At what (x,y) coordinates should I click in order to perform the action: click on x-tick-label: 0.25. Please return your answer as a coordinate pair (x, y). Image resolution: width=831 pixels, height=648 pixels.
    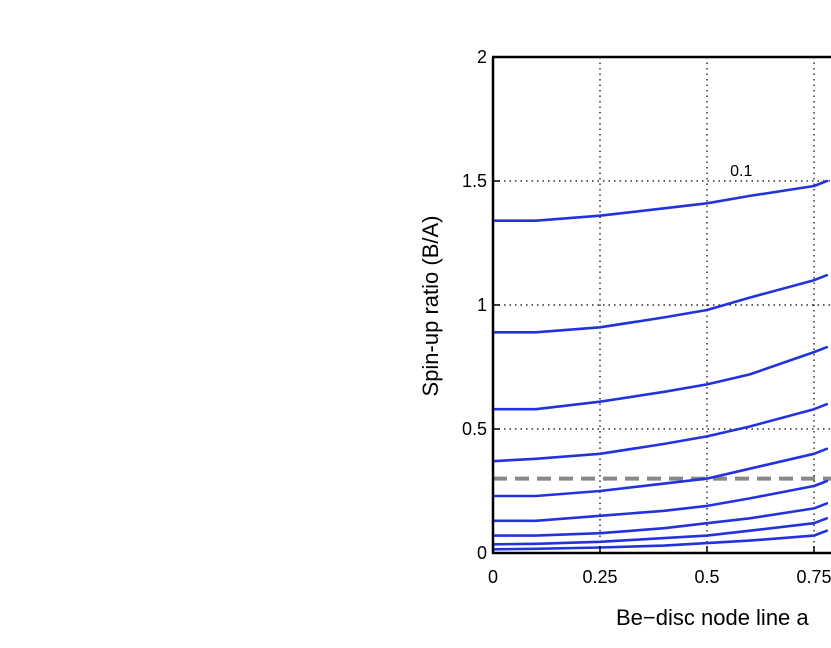
    Looking at the image, I should click on (599, 577).